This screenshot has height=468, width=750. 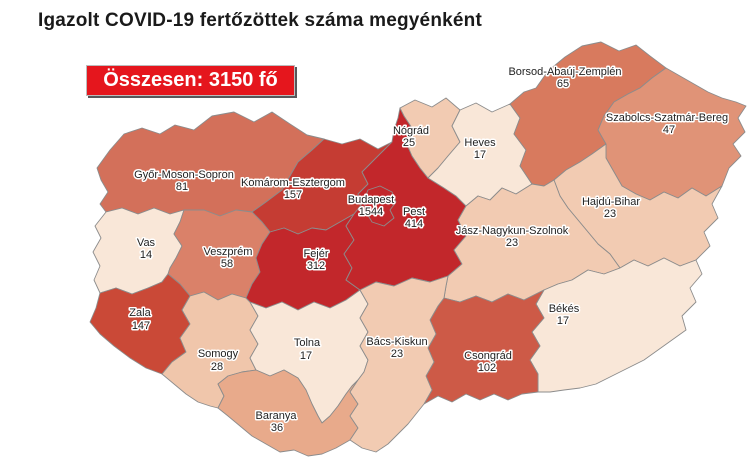 What do you see at coordinates (182, 187) in the screenshot?
I see `county-gyor-moson-sopron-value: 81` at bounding box center [182, 187].